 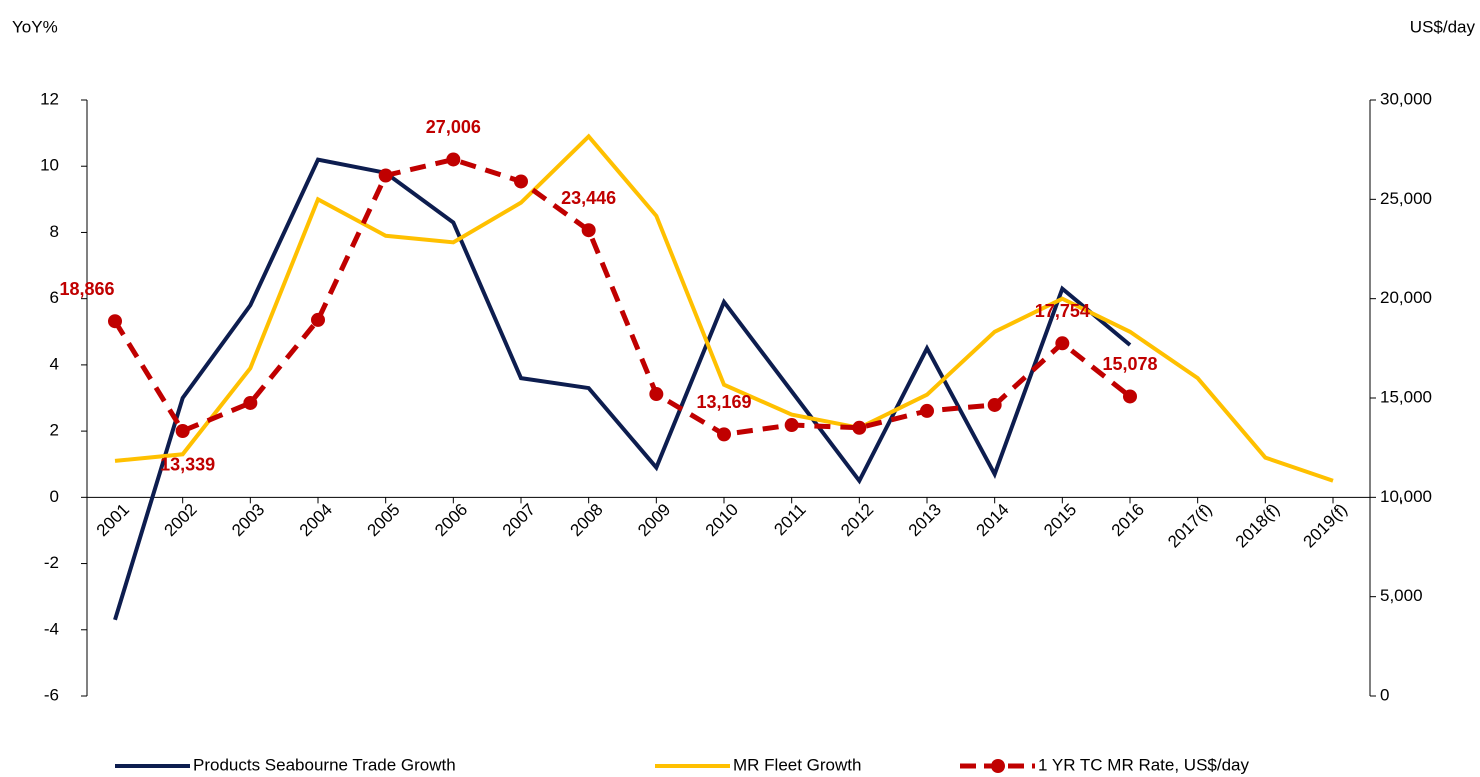 What do you see at coordinates (180, 520) in the screenshot?
I see `x-tick-label: 2002` at bounding box center [180, 520].